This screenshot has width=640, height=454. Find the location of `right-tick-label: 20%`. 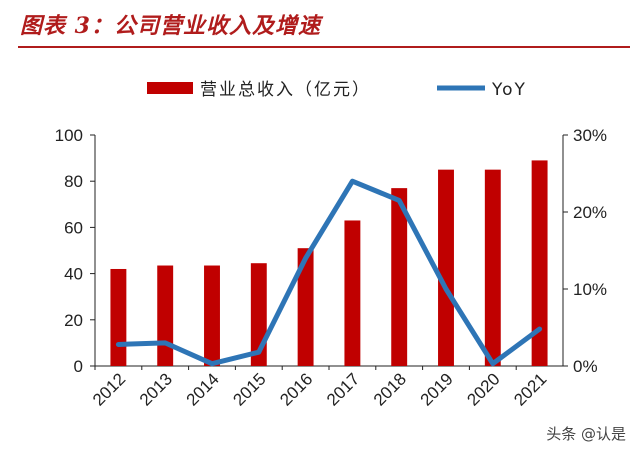

right-tick-label: 20% is located at coordinates (590, 212).